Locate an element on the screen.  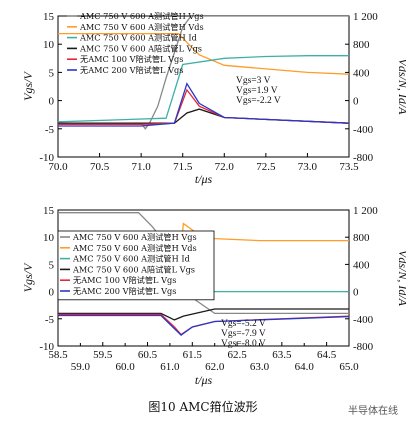
annotation-3: Vgs=-2.2 V is located at coordinates (258, 101).